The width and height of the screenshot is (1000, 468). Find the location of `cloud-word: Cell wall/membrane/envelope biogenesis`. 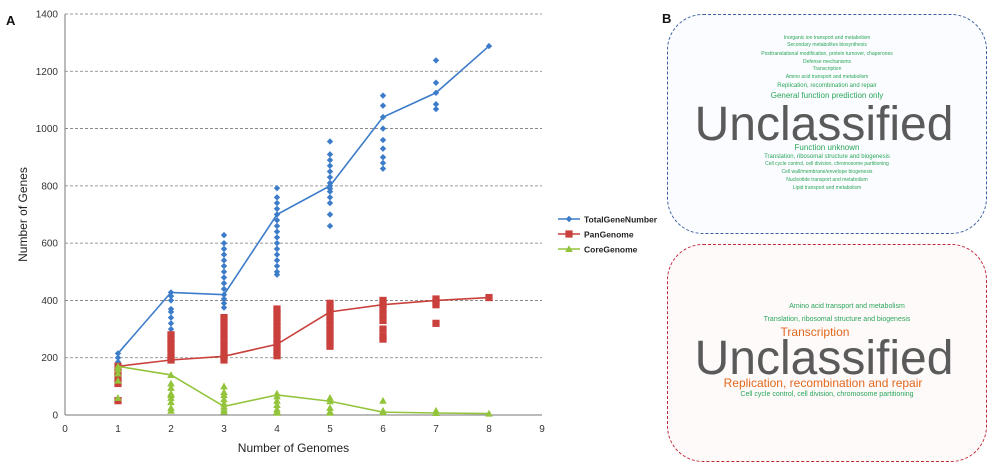

cloud-word: Cell wall/membrane/envelope biogenesis is located at coordinates (827, 172).